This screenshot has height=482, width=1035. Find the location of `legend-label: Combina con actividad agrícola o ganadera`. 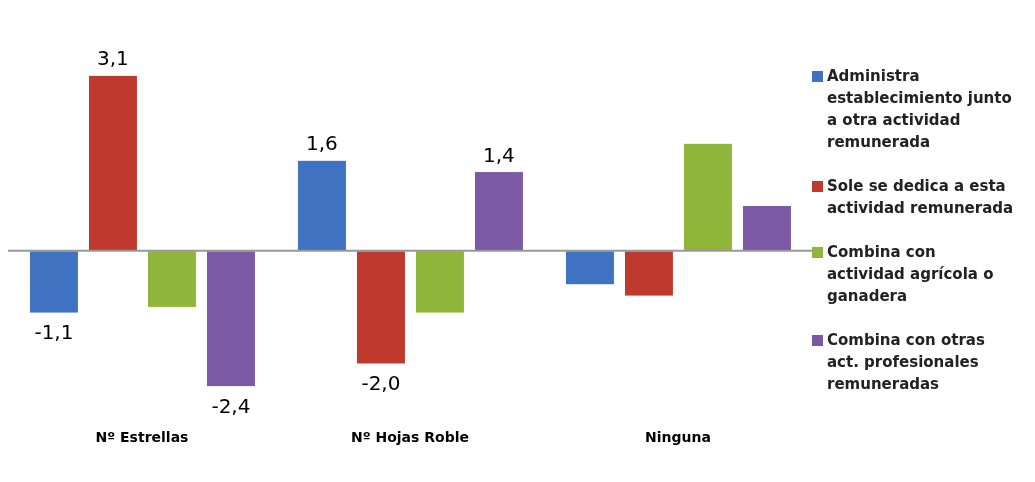

legend-label: Combina con actividad agrícola o ganadera is located at coordinates (911, 274).